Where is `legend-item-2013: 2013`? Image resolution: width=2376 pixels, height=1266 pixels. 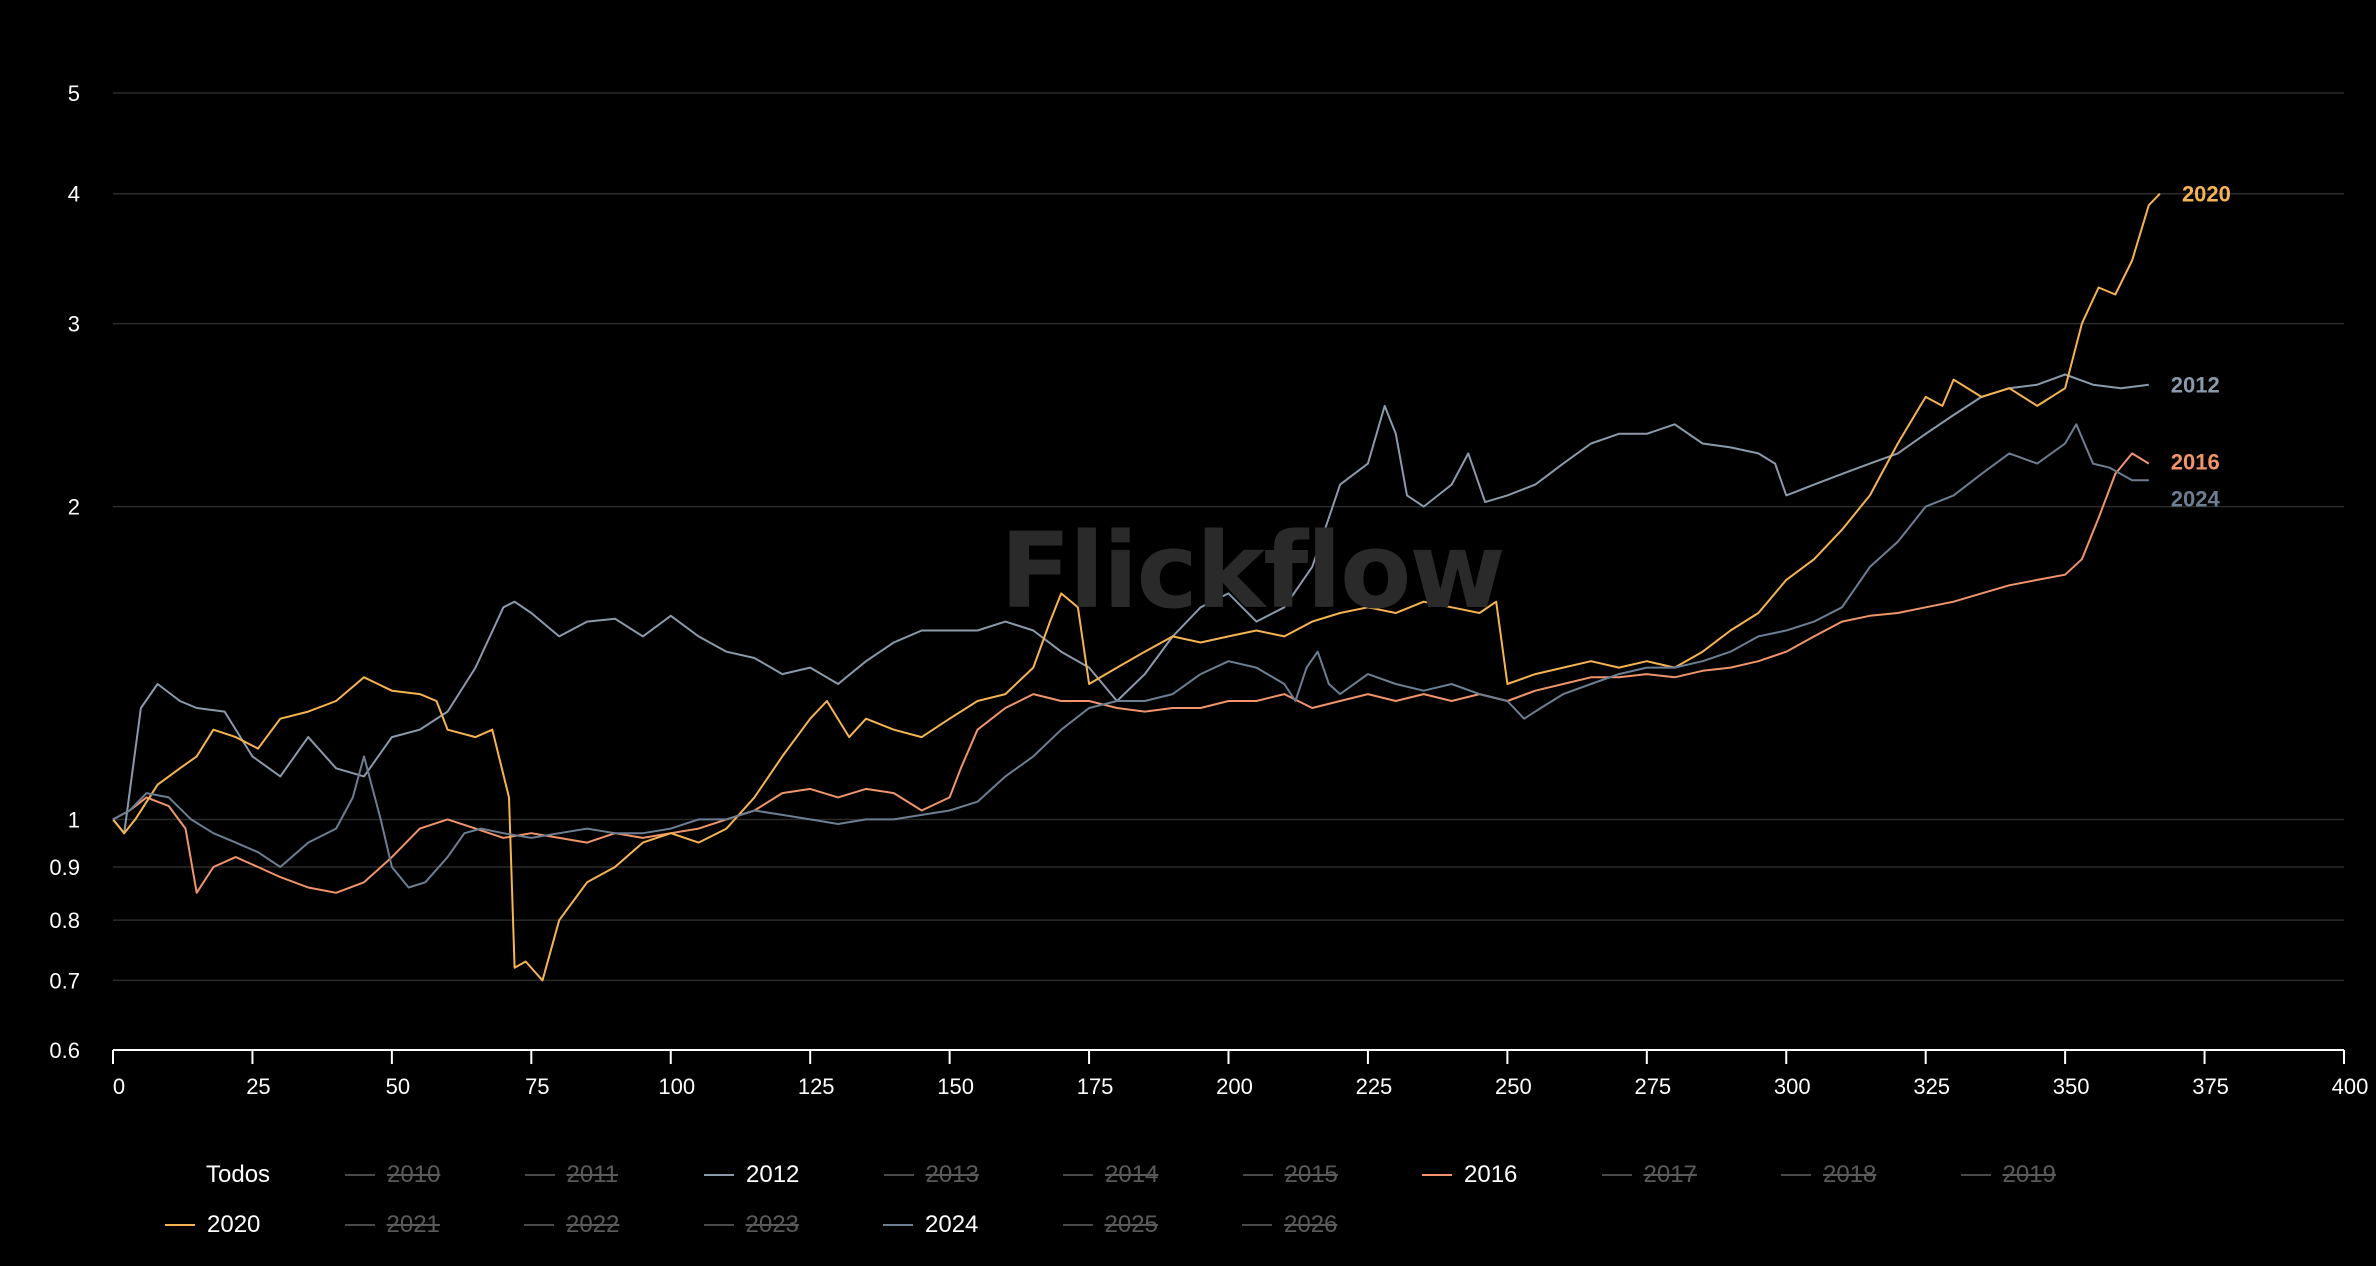
legend-item-2013: 2013 is located at coordinates (931, 1175).